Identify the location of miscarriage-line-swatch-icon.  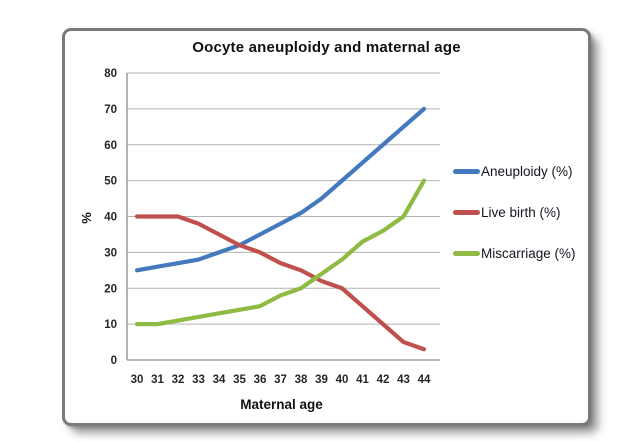
(466, 253).